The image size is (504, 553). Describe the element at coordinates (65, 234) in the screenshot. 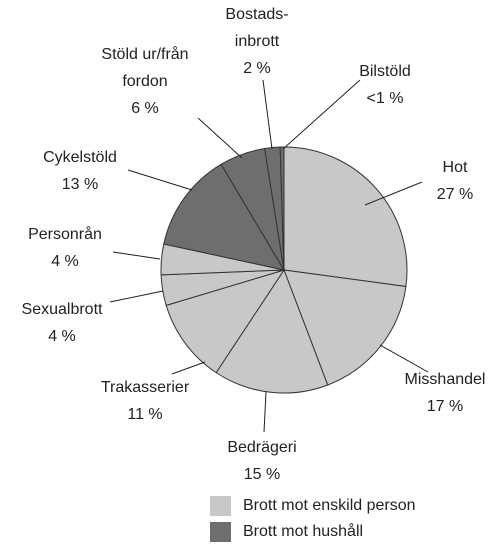

I see `slice-label: Personrån` at that location.